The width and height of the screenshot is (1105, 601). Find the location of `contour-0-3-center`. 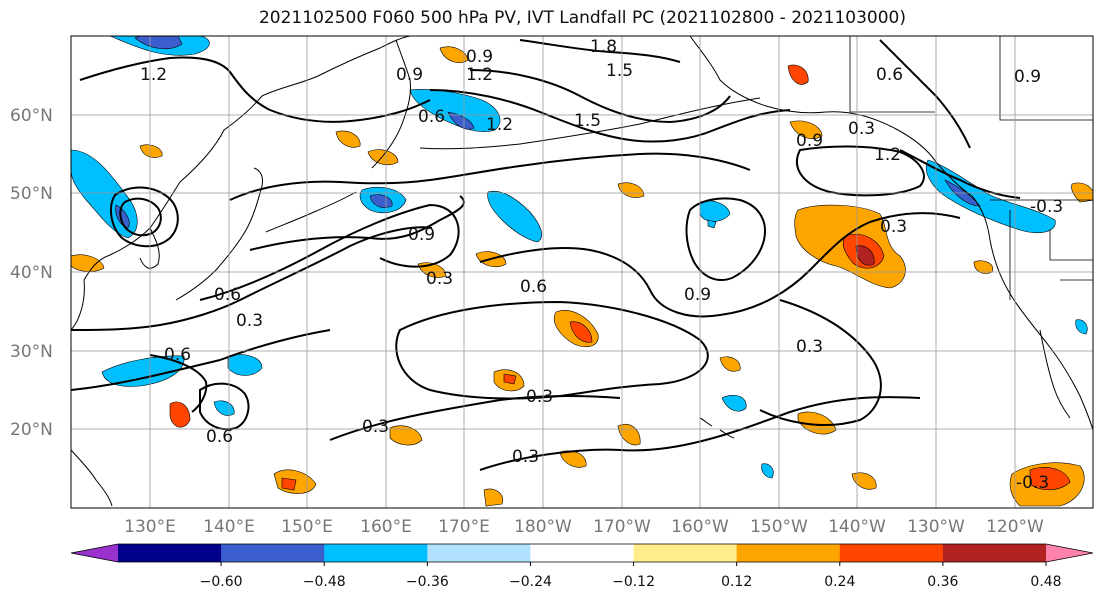

contour-0-3-center is located at coordinates (552, 350).